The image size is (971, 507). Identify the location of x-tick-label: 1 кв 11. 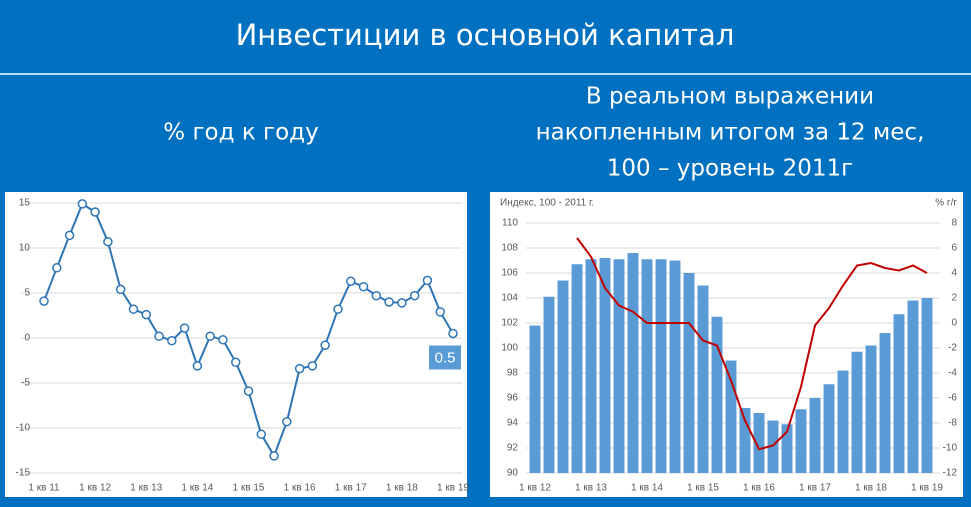
(44, 488).